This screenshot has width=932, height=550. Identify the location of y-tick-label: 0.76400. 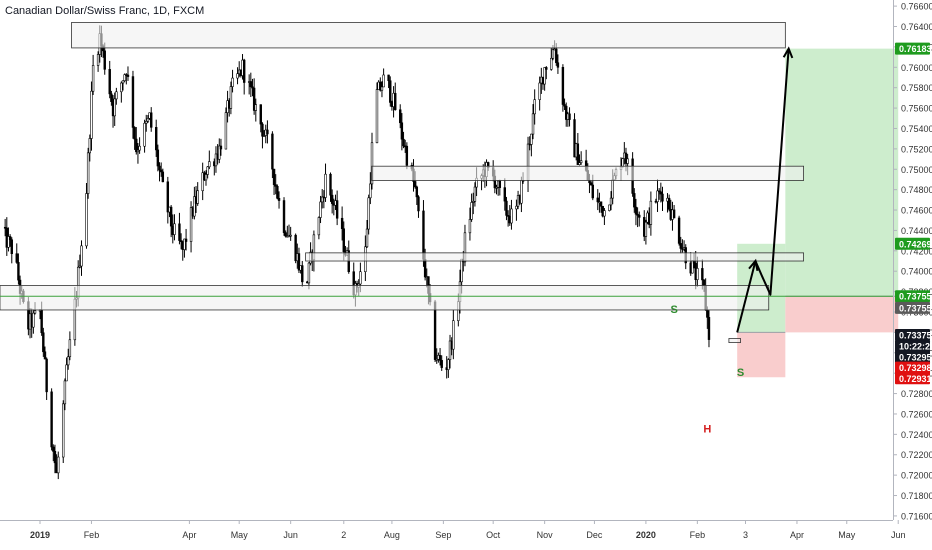
(916, 27).